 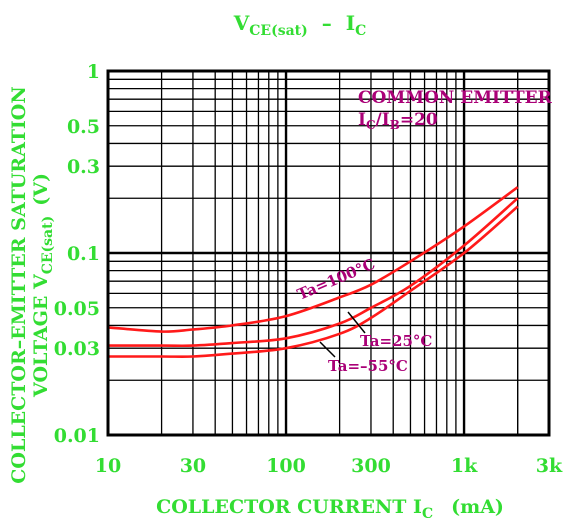 I want to click on y-tick-label: 0.01, so click(x=77, y=436).